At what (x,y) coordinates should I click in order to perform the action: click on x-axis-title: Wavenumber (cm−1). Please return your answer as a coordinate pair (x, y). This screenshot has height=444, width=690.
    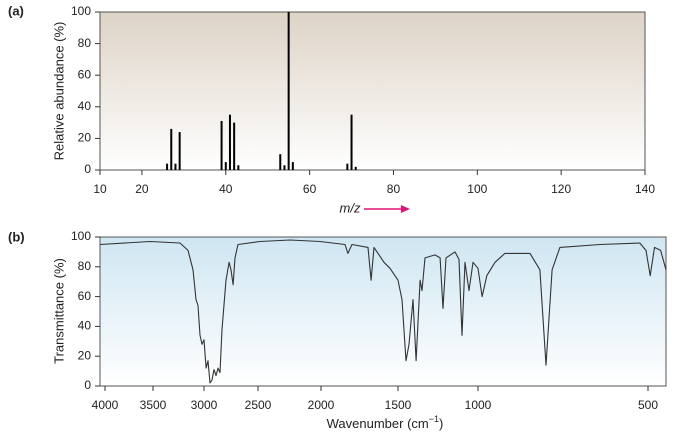
    Looking at the image, I should click on (385, 422).